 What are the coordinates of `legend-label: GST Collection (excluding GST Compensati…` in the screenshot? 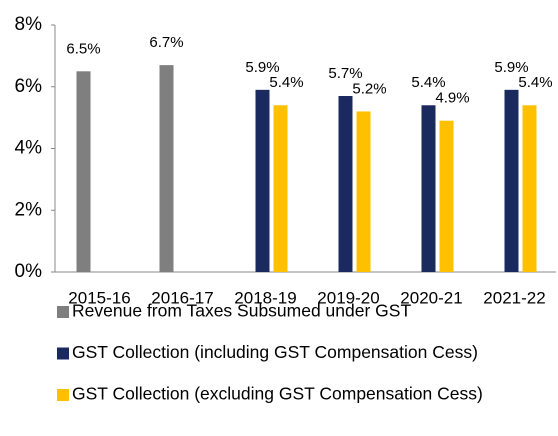 It's located at (277, 394).